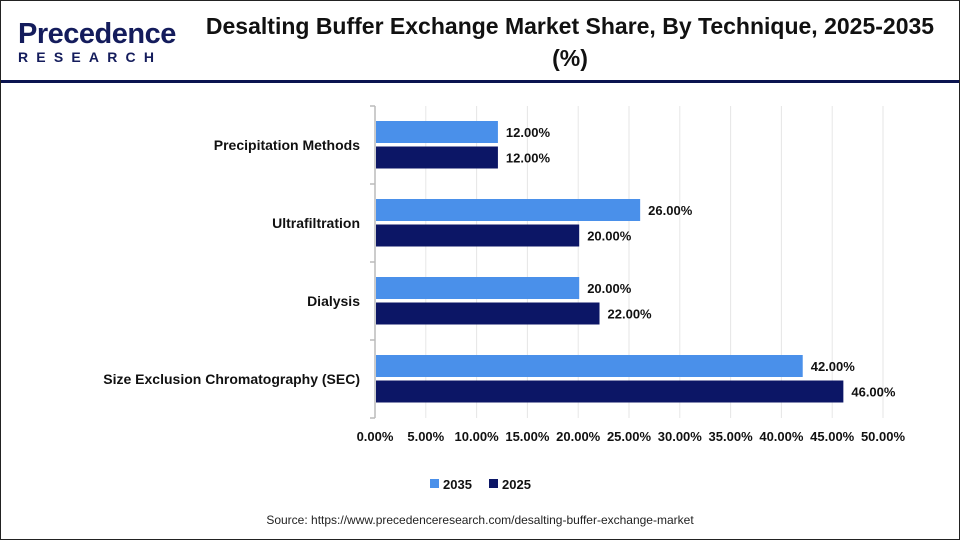 Image resolution: width=960 pixels, height=540 pixels. I want to click on header-divider, so click(480, 81).